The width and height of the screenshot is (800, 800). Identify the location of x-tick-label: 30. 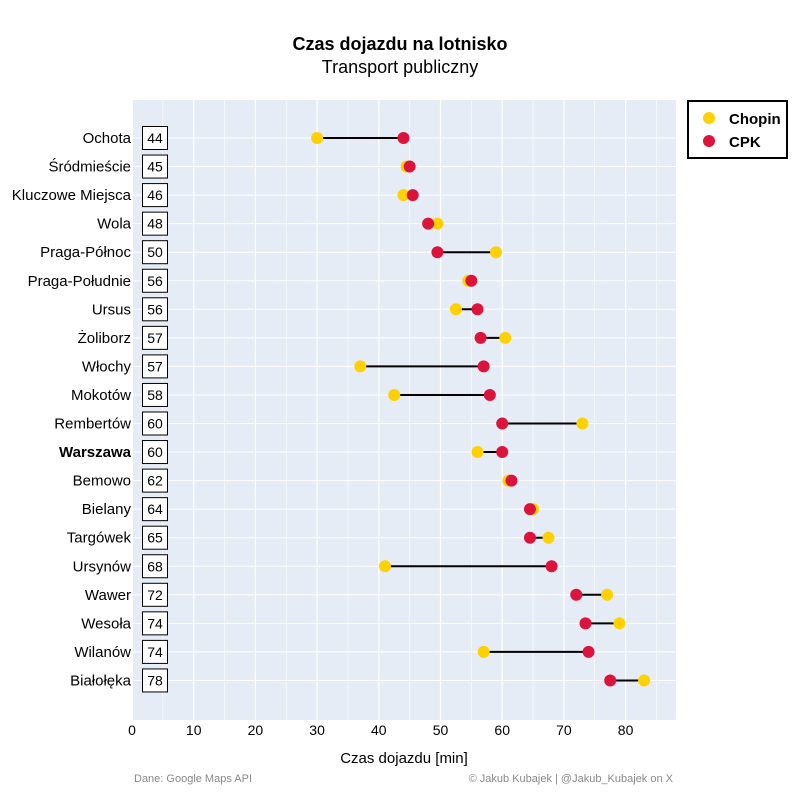
(317, 730).